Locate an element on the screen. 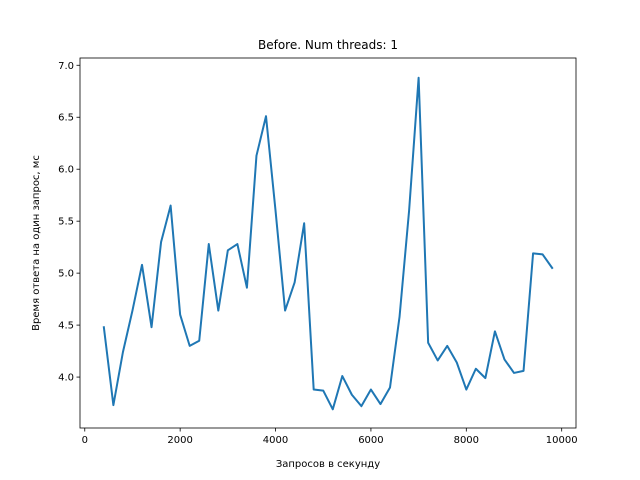  y-tick-label: 6.0 is located at coordinates (66, 170).